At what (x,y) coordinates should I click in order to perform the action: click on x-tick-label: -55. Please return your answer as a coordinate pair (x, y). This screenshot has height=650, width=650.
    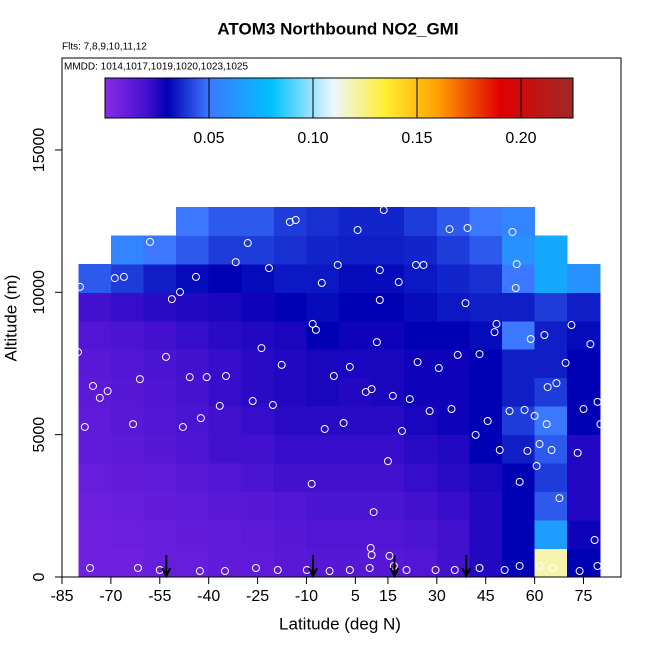
    Looking at the image, I should click on (159, 596).